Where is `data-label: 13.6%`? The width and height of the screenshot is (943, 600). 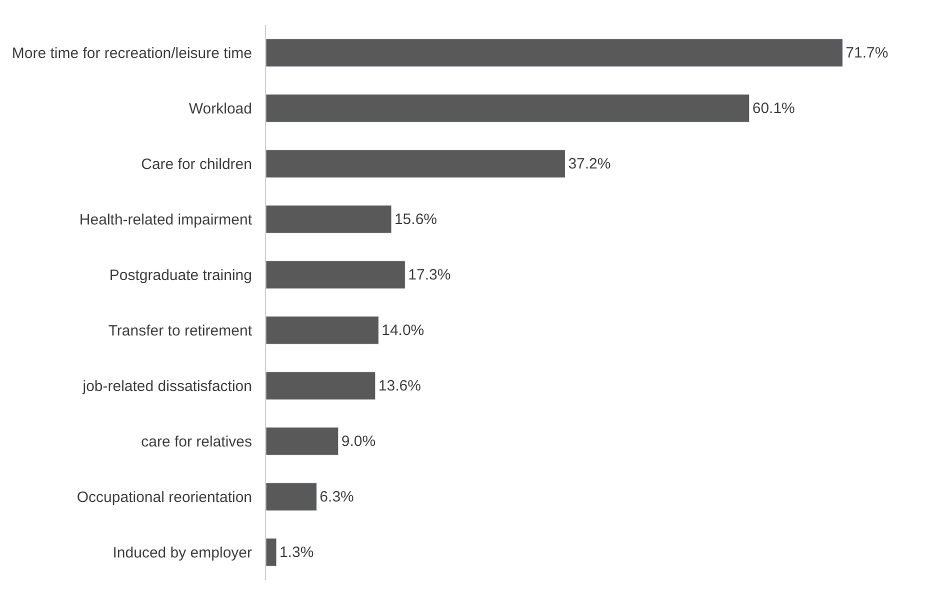
data-label: 13.6% is located at coordinates (399, 385).